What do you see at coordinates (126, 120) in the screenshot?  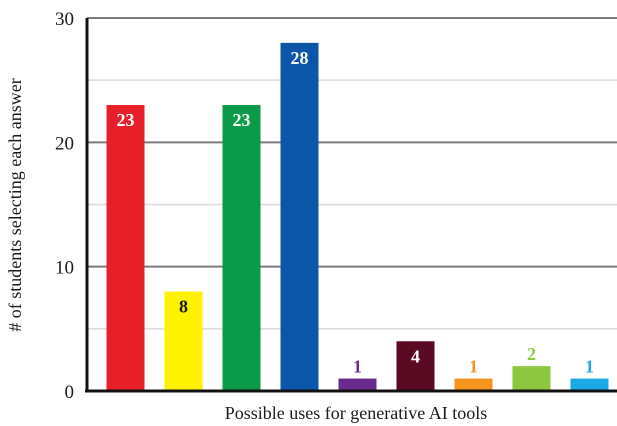 I see `bar-value-label-1: 23` at bounding box center [126, 120].